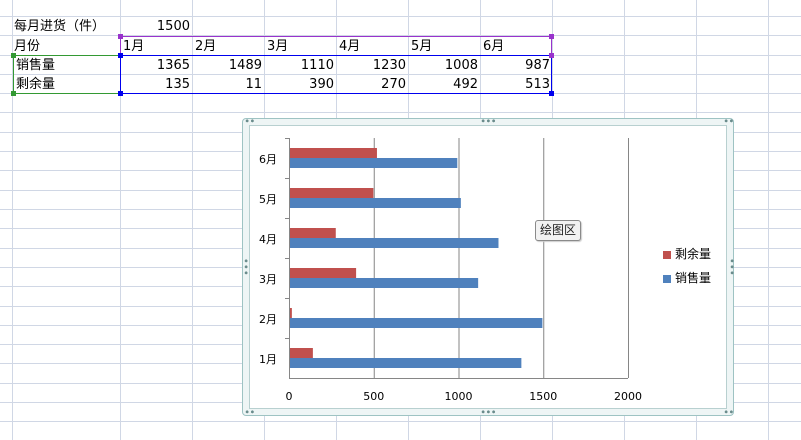  I want to click on y-tick-label: 1月, so click(268, 359).